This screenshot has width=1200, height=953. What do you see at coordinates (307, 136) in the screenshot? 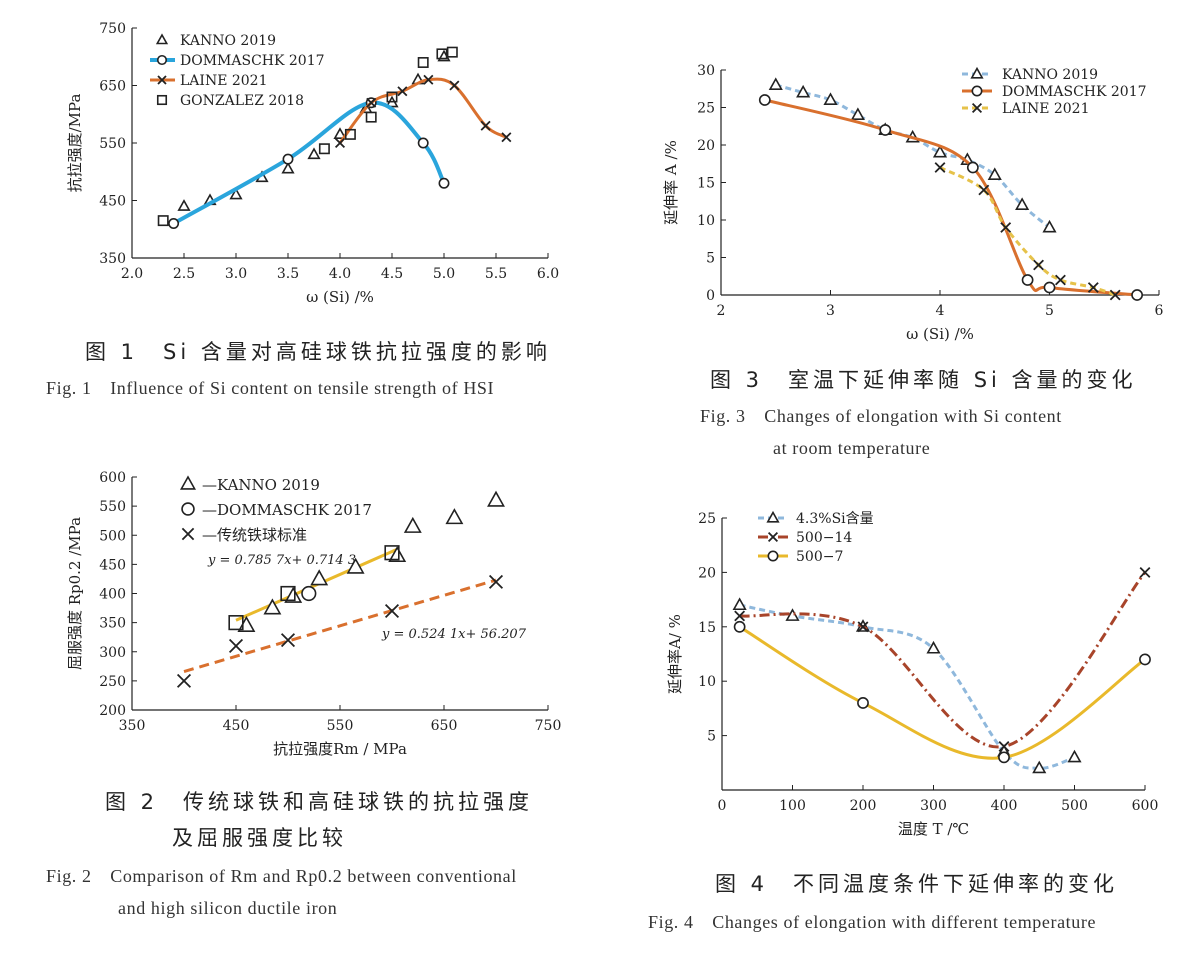
I see `series-gonzalez-2018` at bounding box center [307, 136].